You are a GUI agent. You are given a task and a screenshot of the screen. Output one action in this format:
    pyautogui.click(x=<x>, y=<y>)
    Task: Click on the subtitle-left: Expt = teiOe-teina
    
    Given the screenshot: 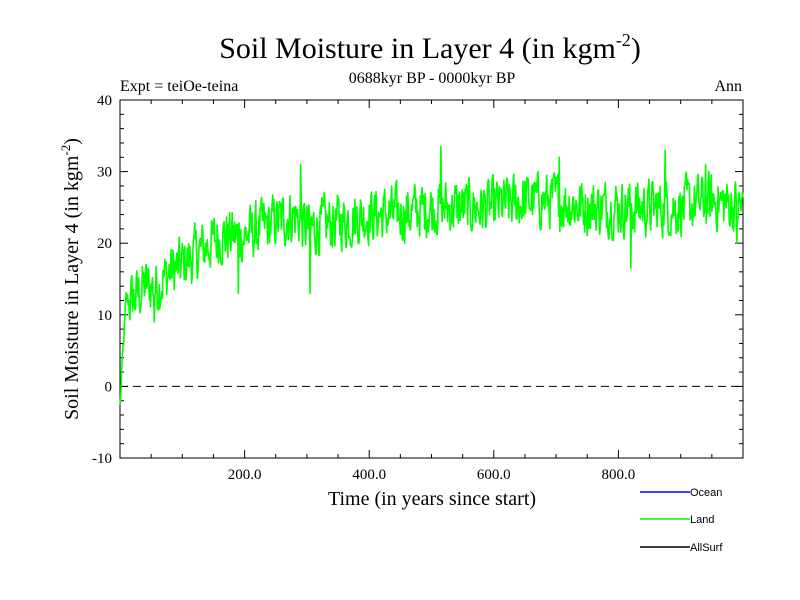 What is the action you would take?
    pyautogui.click(x=179, y=86)
    